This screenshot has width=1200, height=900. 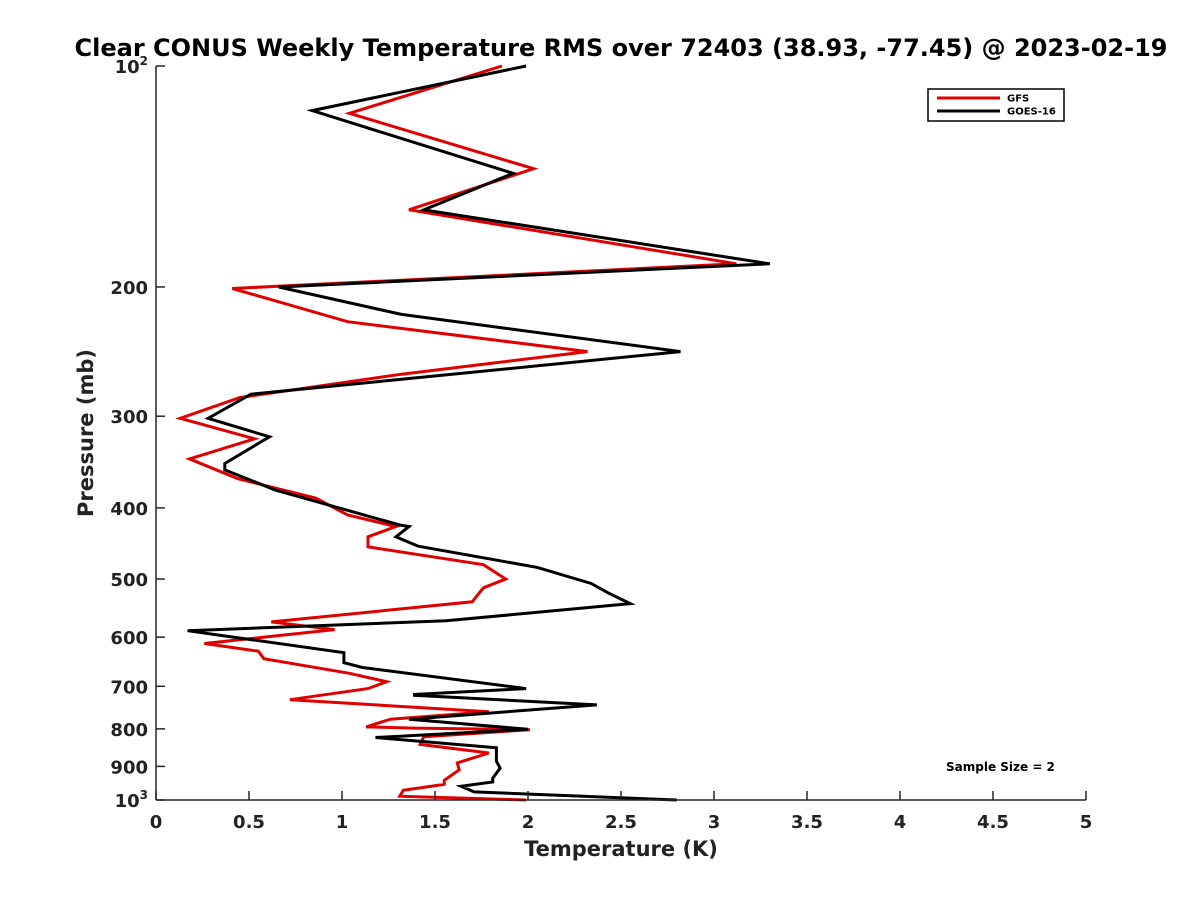 What do you see at coordinates (621, 822) in the screenshot?
I see `x-tick-label: 2.5` at bounding box center [621, 822].